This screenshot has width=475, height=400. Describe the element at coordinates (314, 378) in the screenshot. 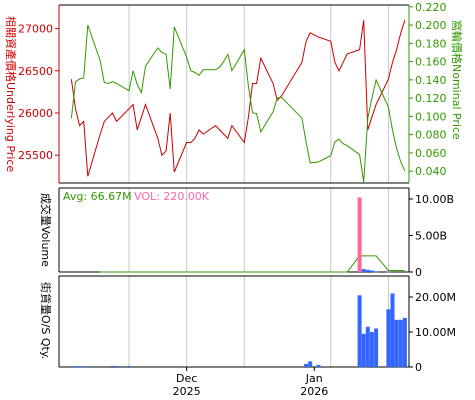

I see `x-month-label: Jan` at that location.